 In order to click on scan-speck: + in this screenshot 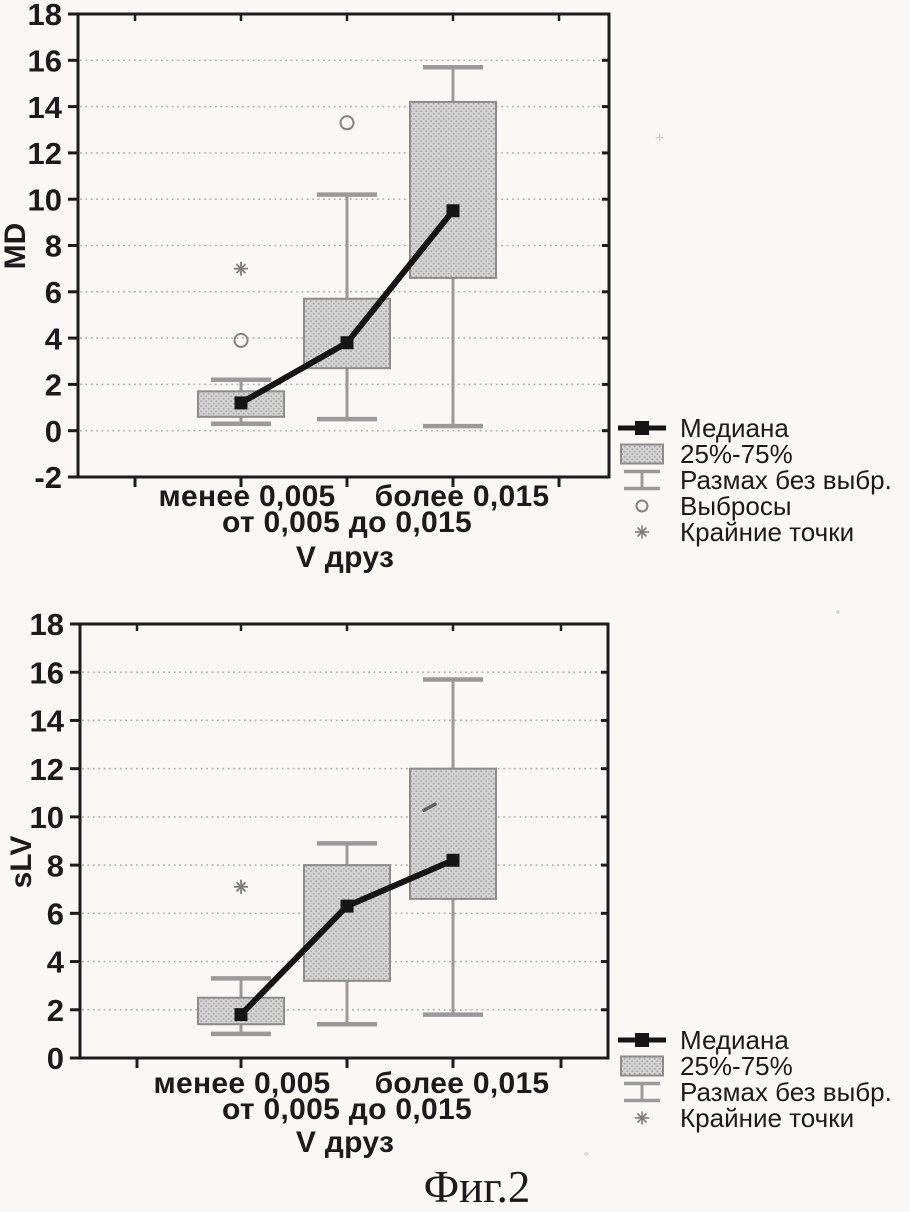, I will do `click(660, 138)`.